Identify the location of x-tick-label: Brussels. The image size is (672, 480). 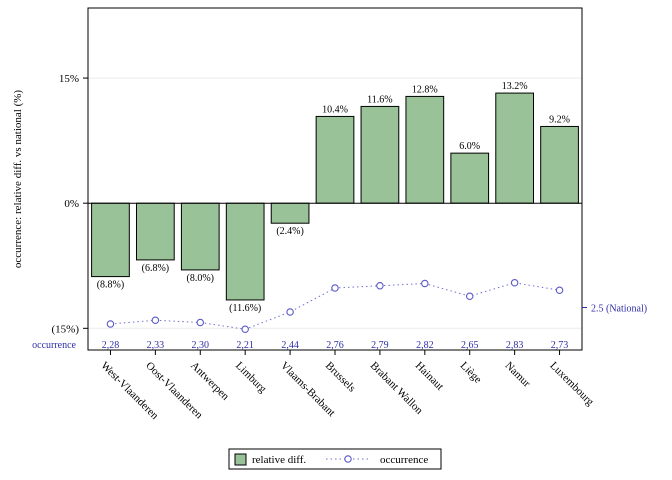
(340, 377).